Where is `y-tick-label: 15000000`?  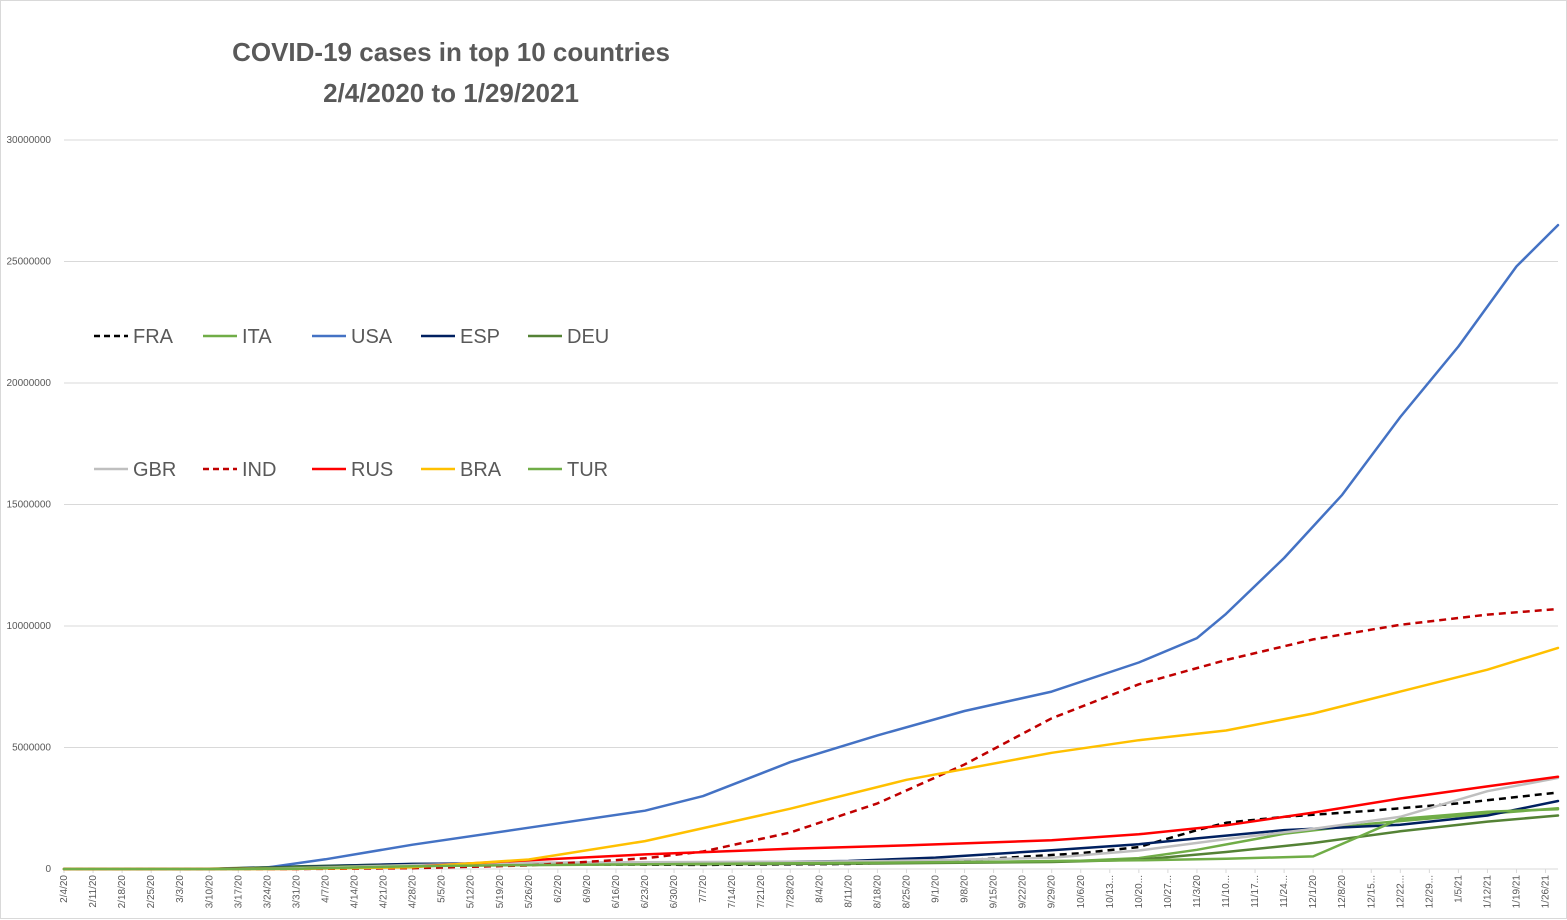 y-tick-label: 15000000 is located at coordinates (29, 505).